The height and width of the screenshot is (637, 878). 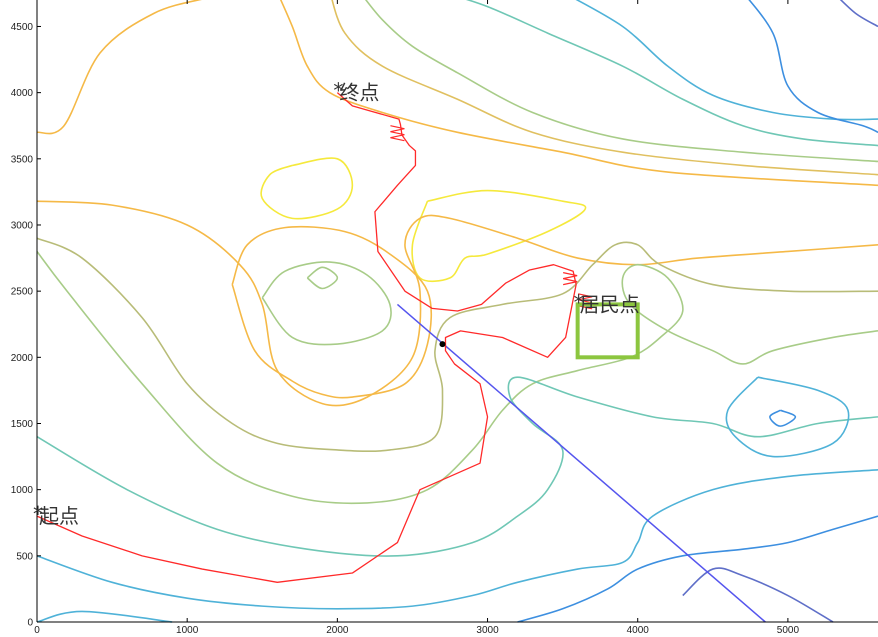 What do you see at coordinates (22, 159) in the screenshot?
I see `y-tick-label-3500: 3500` at bounding box center [22, 159].